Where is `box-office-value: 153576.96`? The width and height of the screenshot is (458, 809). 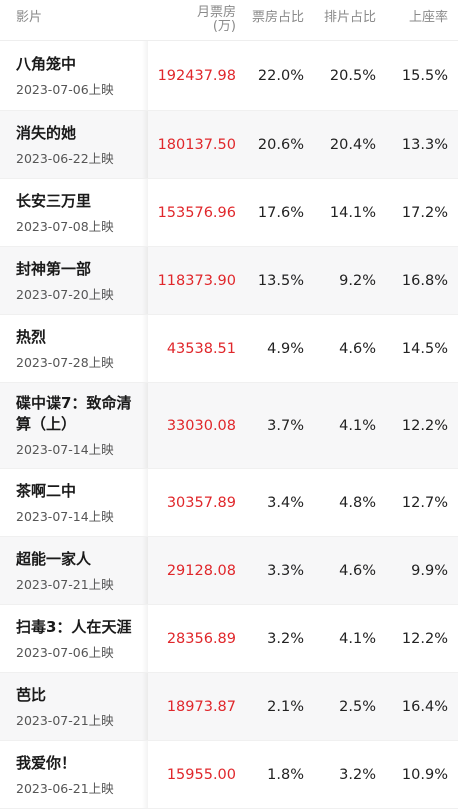 box-office-value: 153576.96 is located at coordinates (196, 212).